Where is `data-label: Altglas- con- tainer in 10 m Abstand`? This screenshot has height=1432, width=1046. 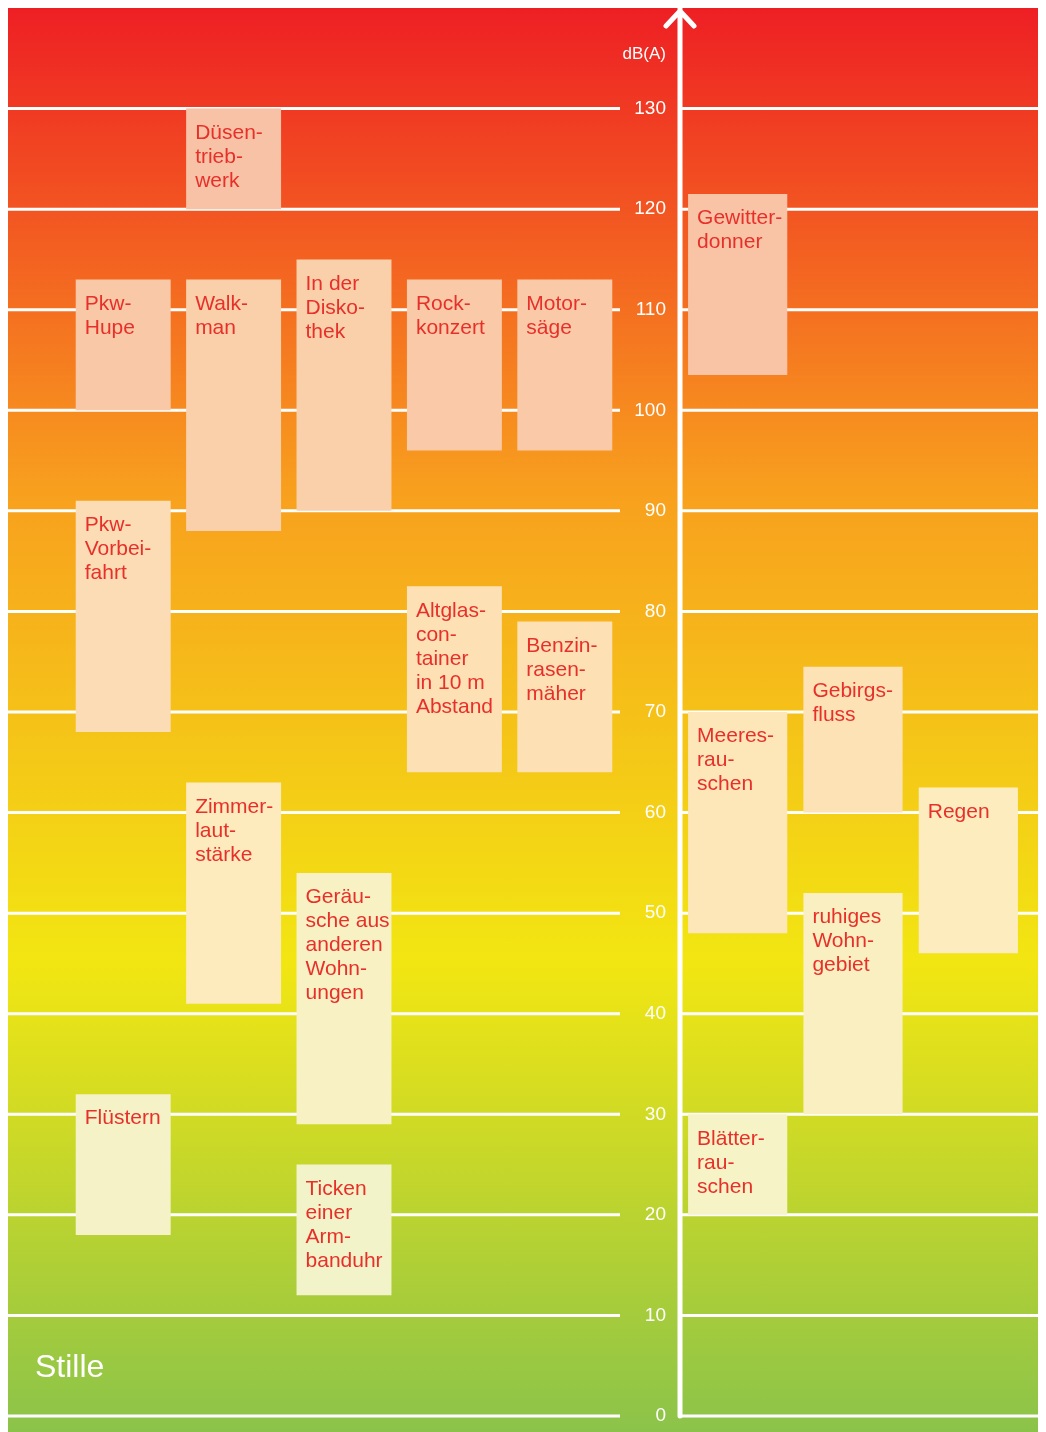 data-label: Altglas- con- tainer in 10 m Abstand is located at coordinates (454, 657).